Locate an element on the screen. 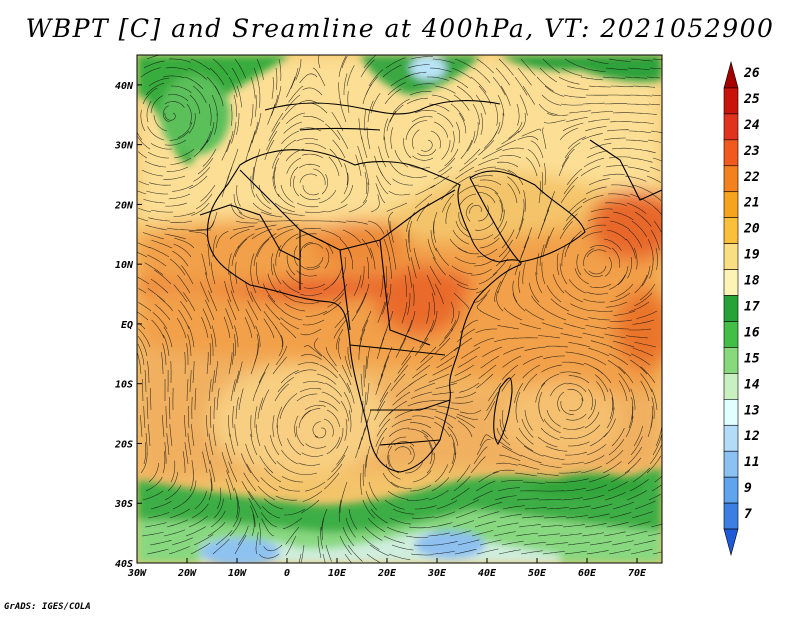 The width and height of the screenshot is (800, 618). lat-tick-label: 40N is located at coordinates (124, 86).